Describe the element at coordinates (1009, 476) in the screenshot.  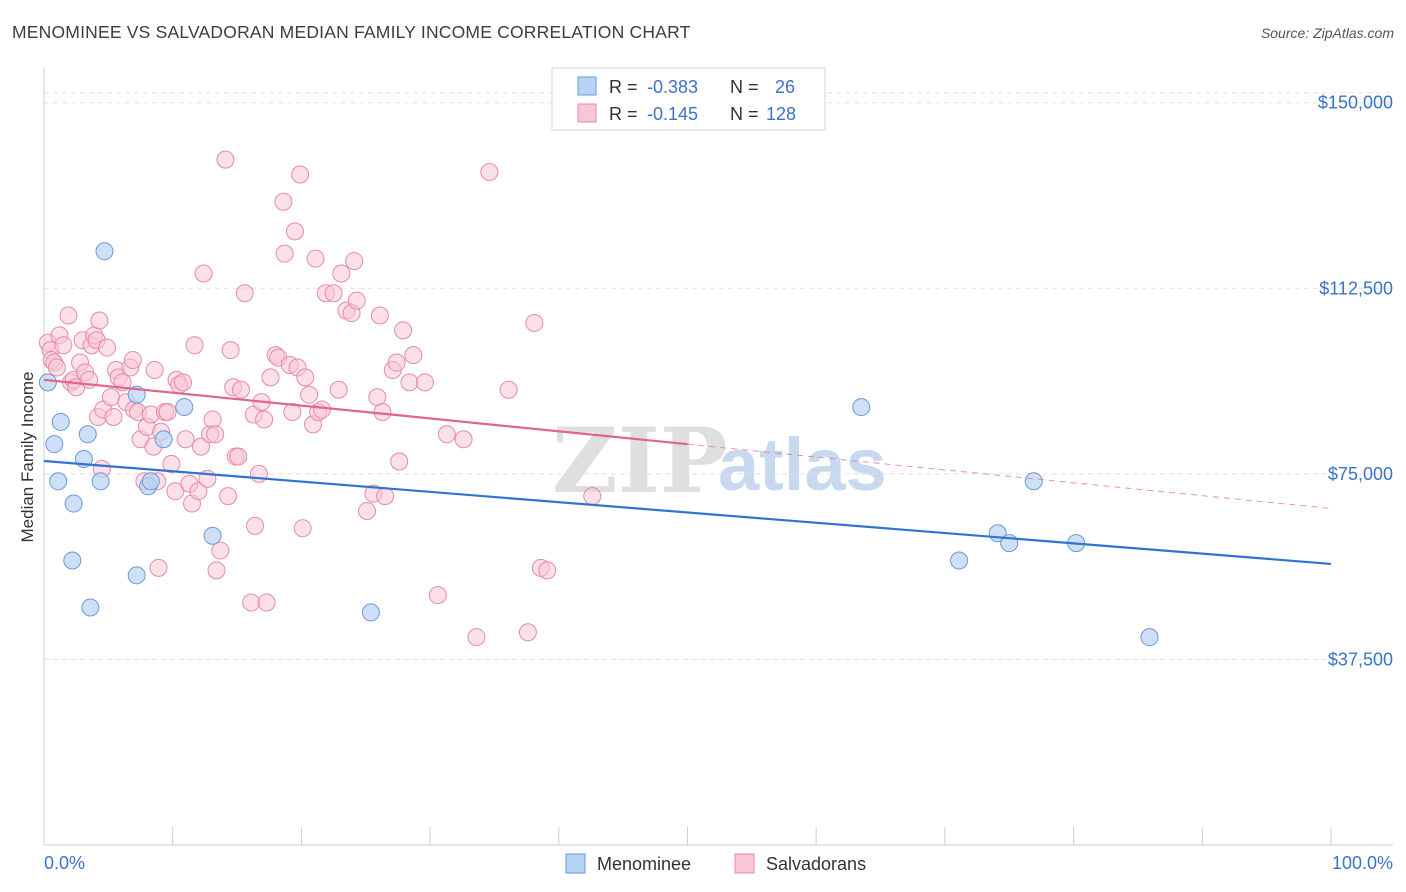
I see `salvadoran-trendline-extension` at that location.